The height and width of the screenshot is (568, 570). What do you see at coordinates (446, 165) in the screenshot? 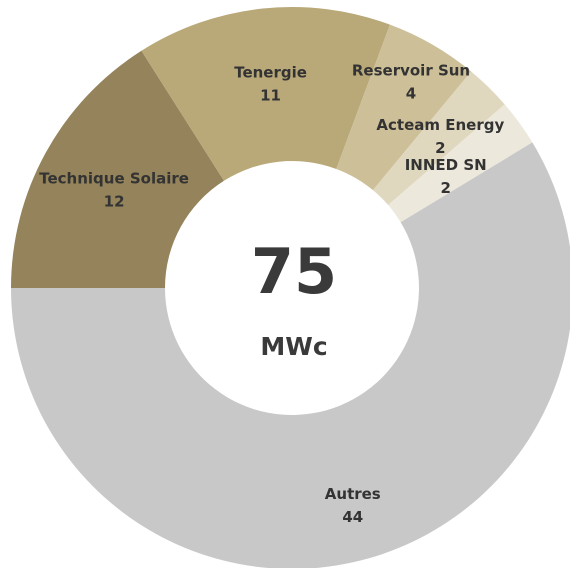
I see `slice-label: INNED SN` at bounding box center [446, 165].